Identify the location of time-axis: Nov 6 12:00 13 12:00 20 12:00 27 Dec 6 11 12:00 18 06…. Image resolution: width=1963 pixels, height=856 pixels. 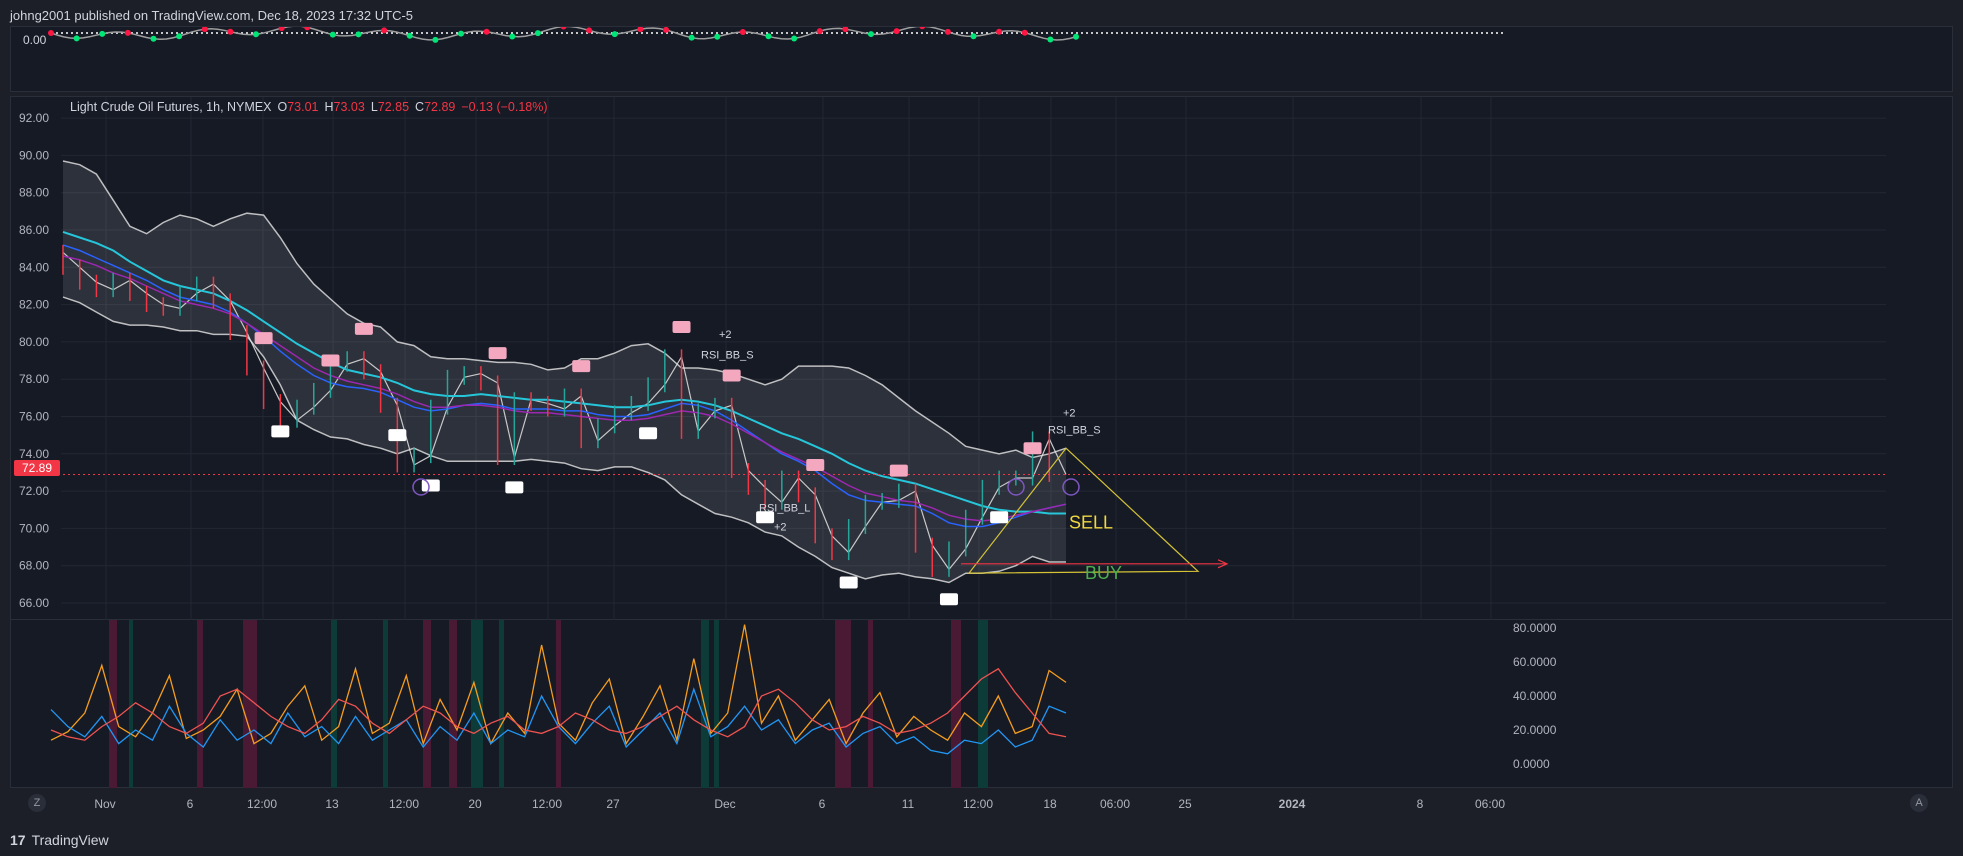
(981, 803).